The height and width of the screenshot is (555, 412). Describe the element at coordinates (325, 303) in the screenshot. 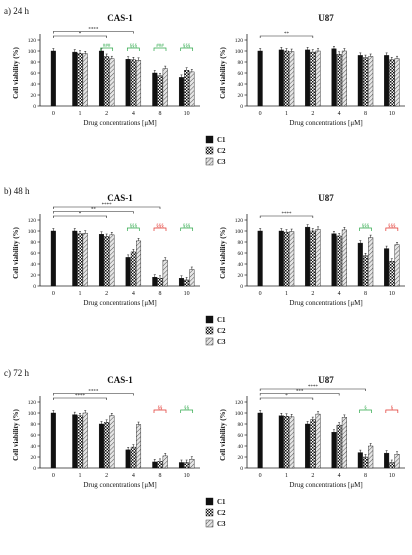

I see `chart-4-x-label: Drug concentrations [μM]` at that location.